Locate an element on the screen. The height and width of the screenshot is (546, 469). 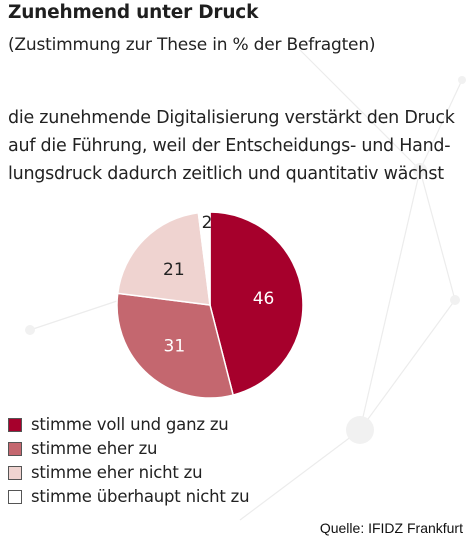
pie-chart: 46 31 21 2 is located at coordinates (210, 305).